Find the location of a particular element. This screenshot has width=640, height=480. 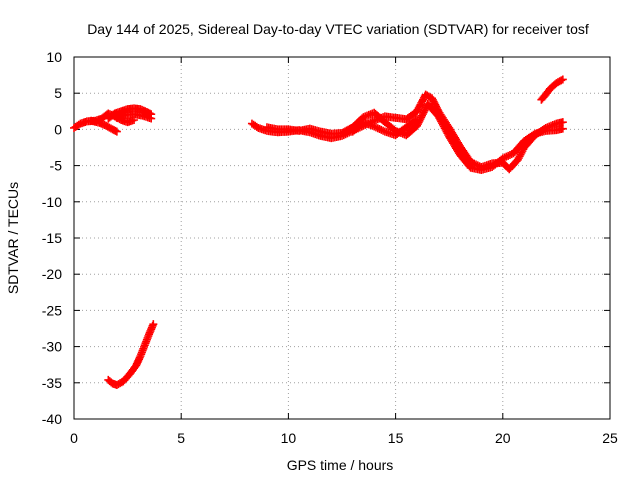

y-tick-label: 10 is located at coordinates (54, 57).